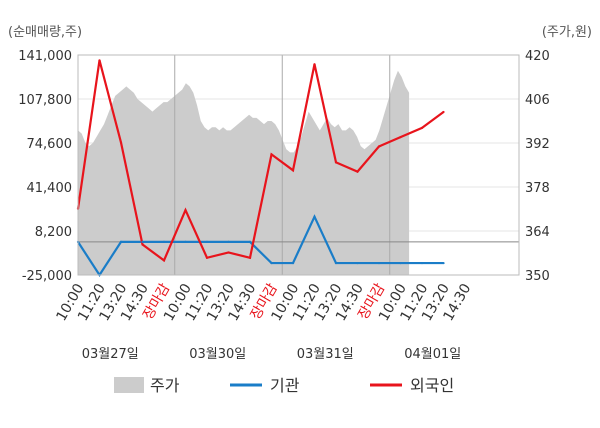  What do you see at coordinates (165, 385) in the screenshot?
I see `legend-label-price: 주가` at bounding box center [165, 385].